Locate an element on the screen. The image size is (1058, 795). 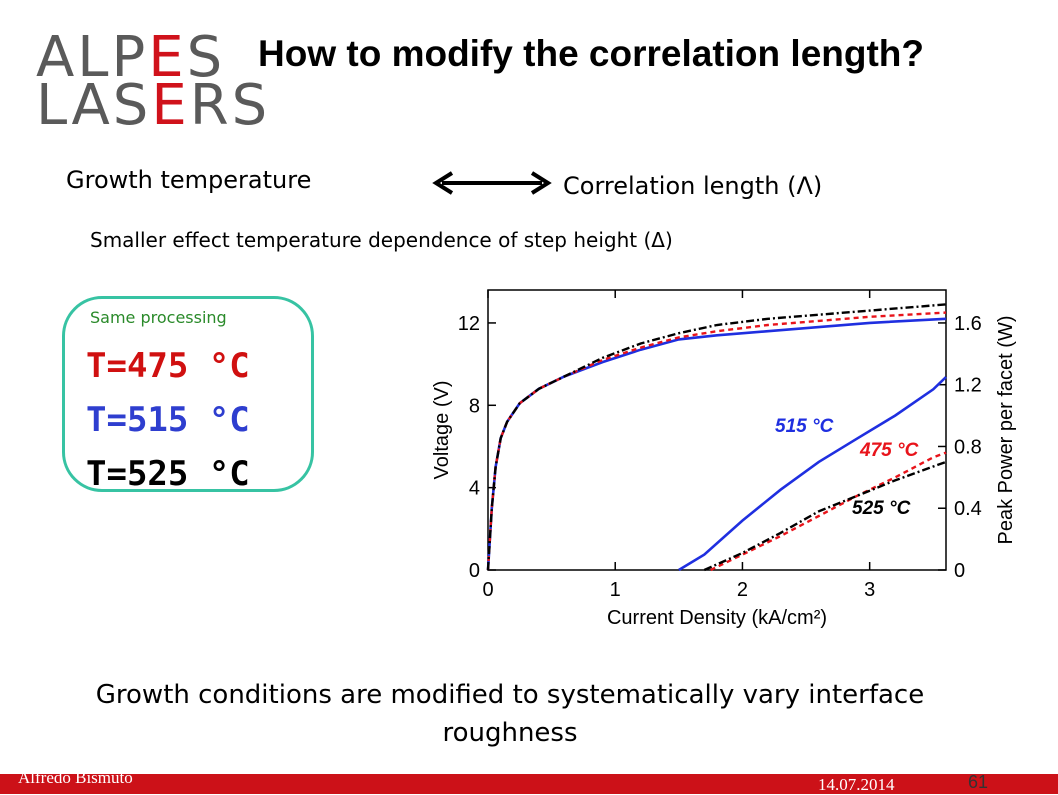
x-tick-label: 0 is located at coordinates (487, 590).